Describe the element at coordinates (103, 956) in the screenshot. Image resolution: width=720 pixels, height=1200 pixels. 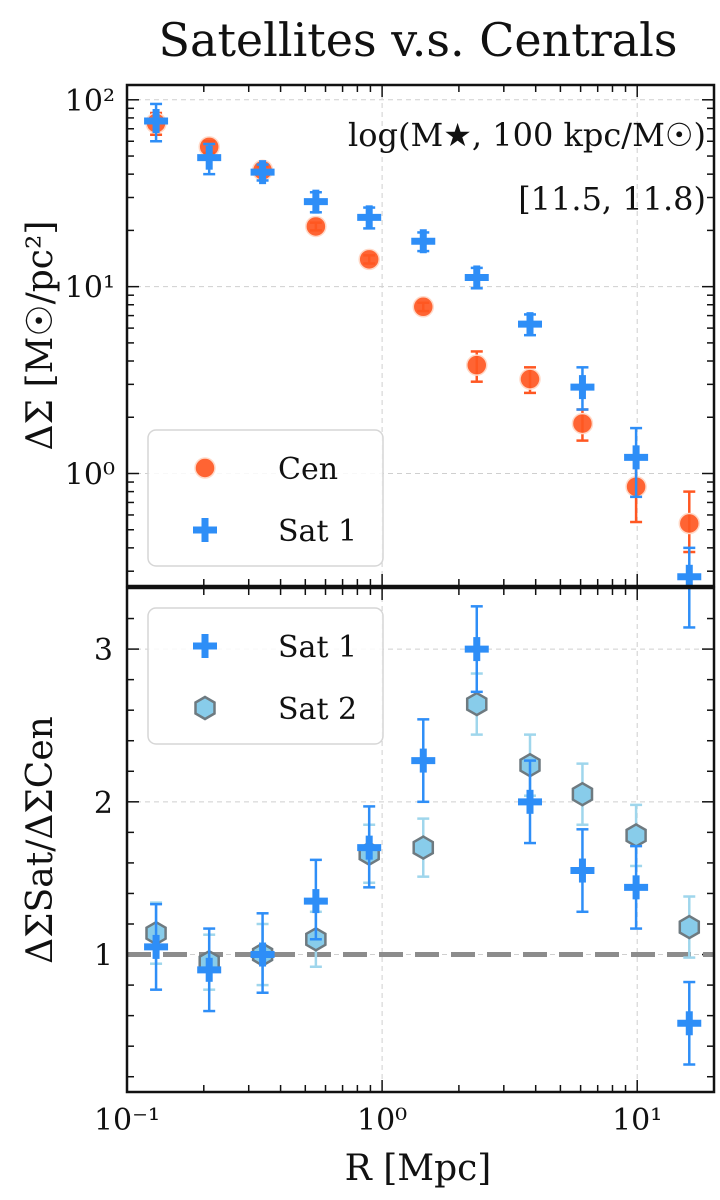
I see `y-tick-label: 1` at that location.